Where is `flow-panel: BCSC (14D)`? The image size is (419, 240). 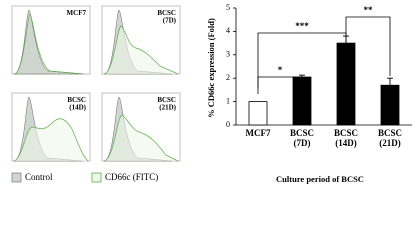 flow-panel: BCSC (14D) is located at coordinates (51, 127).